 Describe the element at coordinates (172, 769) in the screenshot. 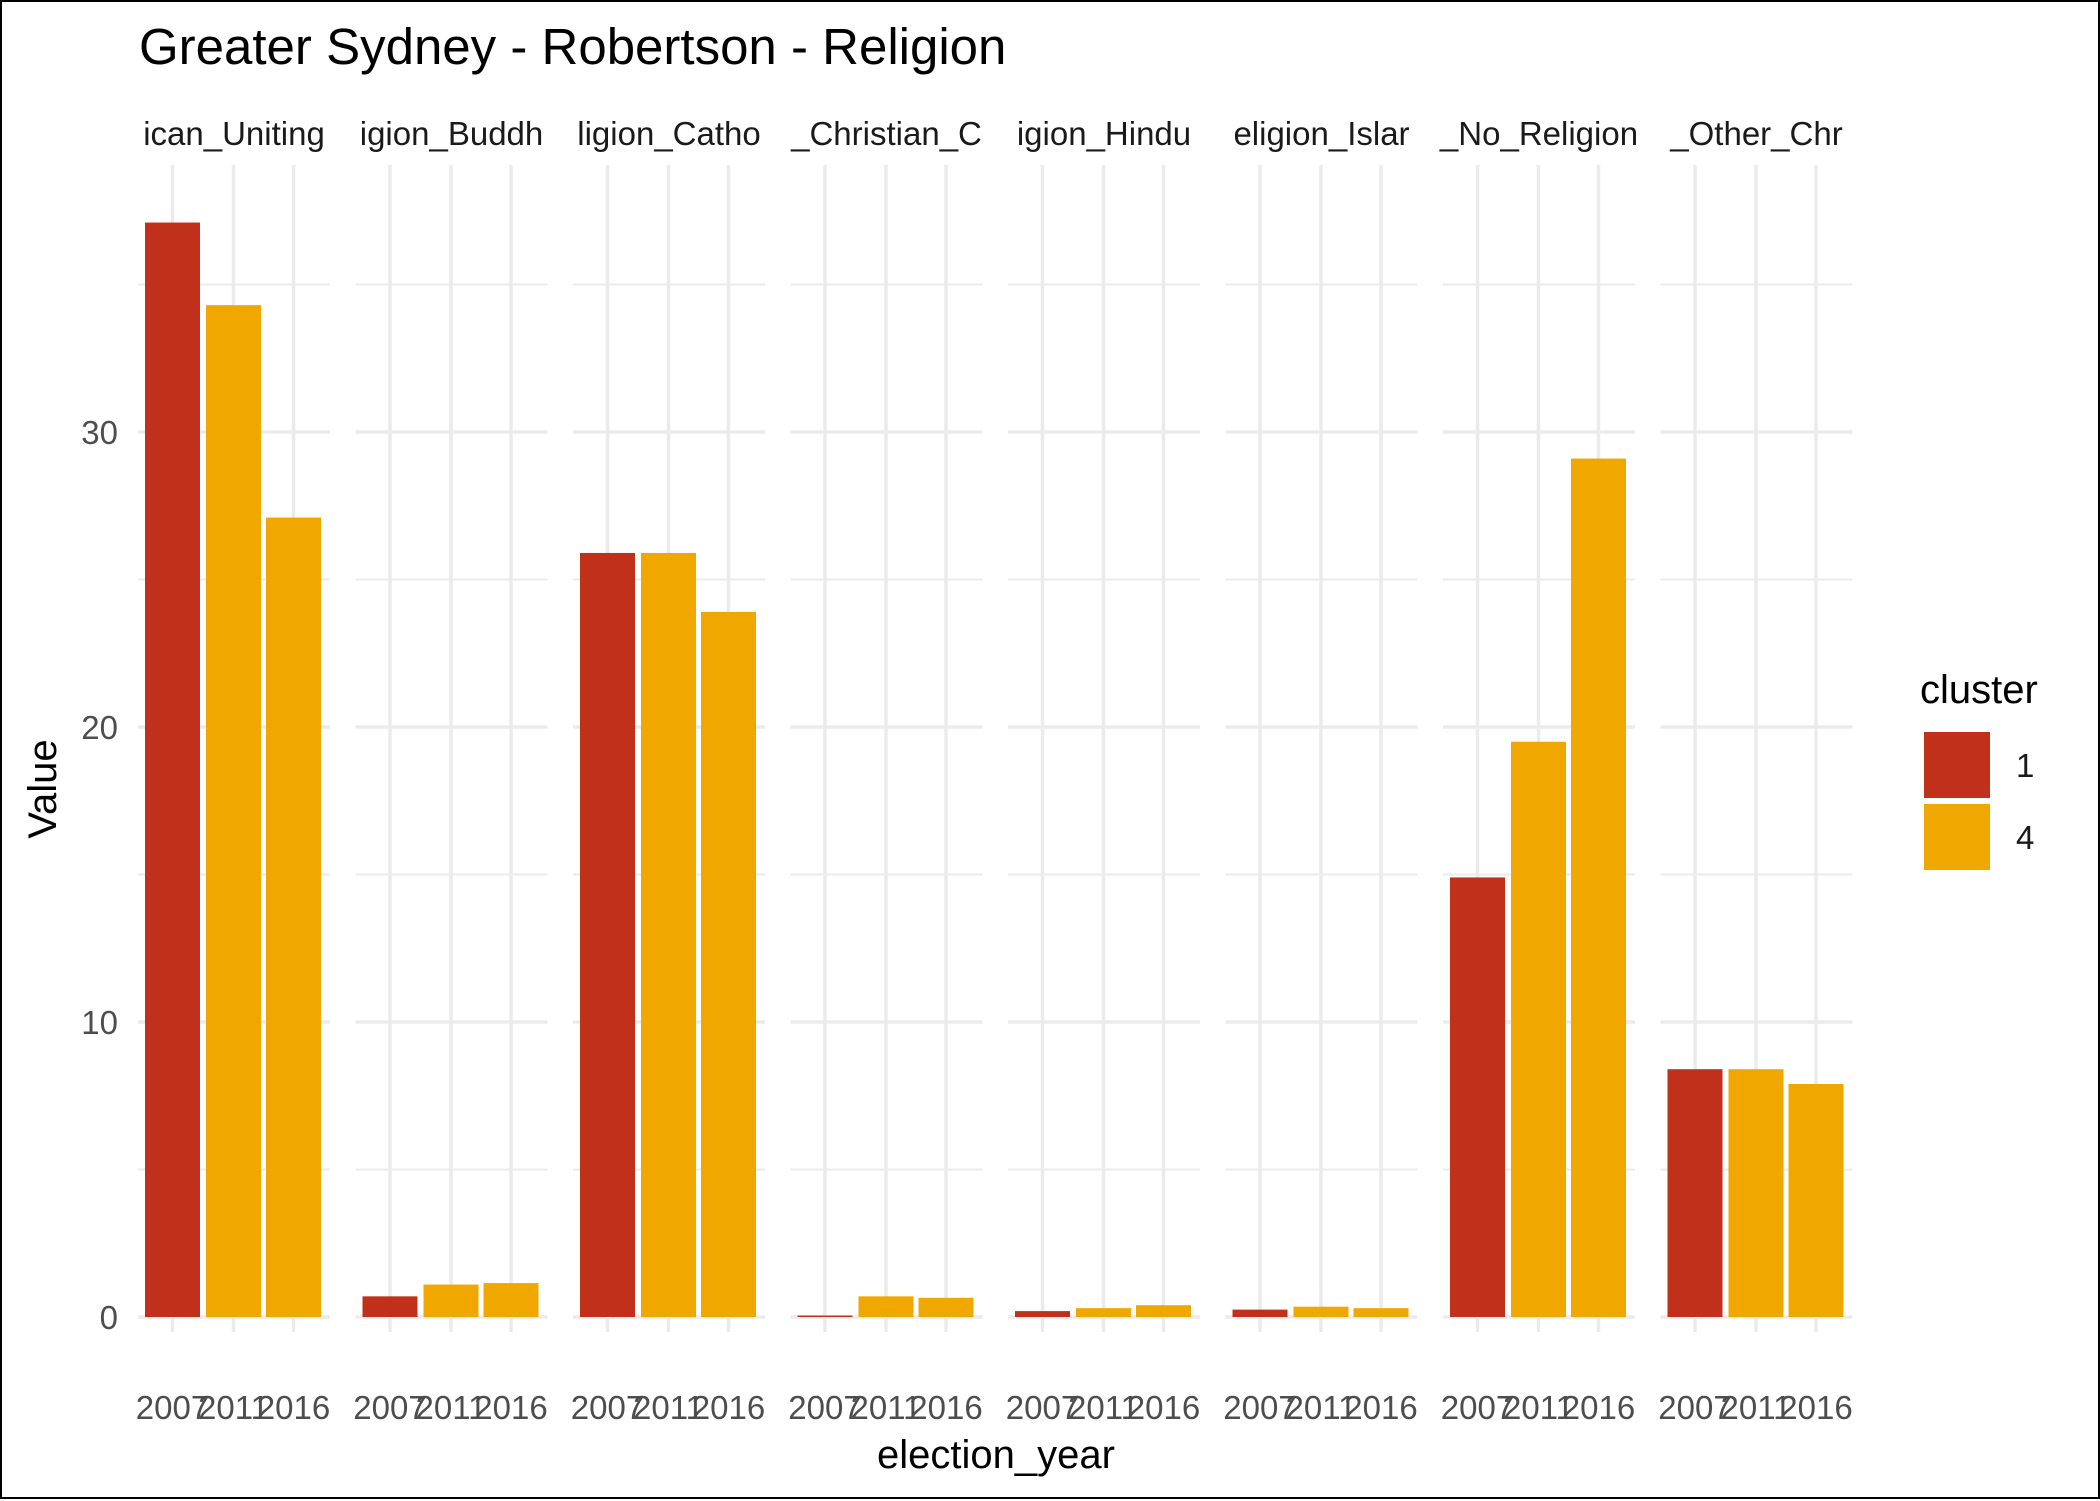

I see `bar-1-2007` at that location.